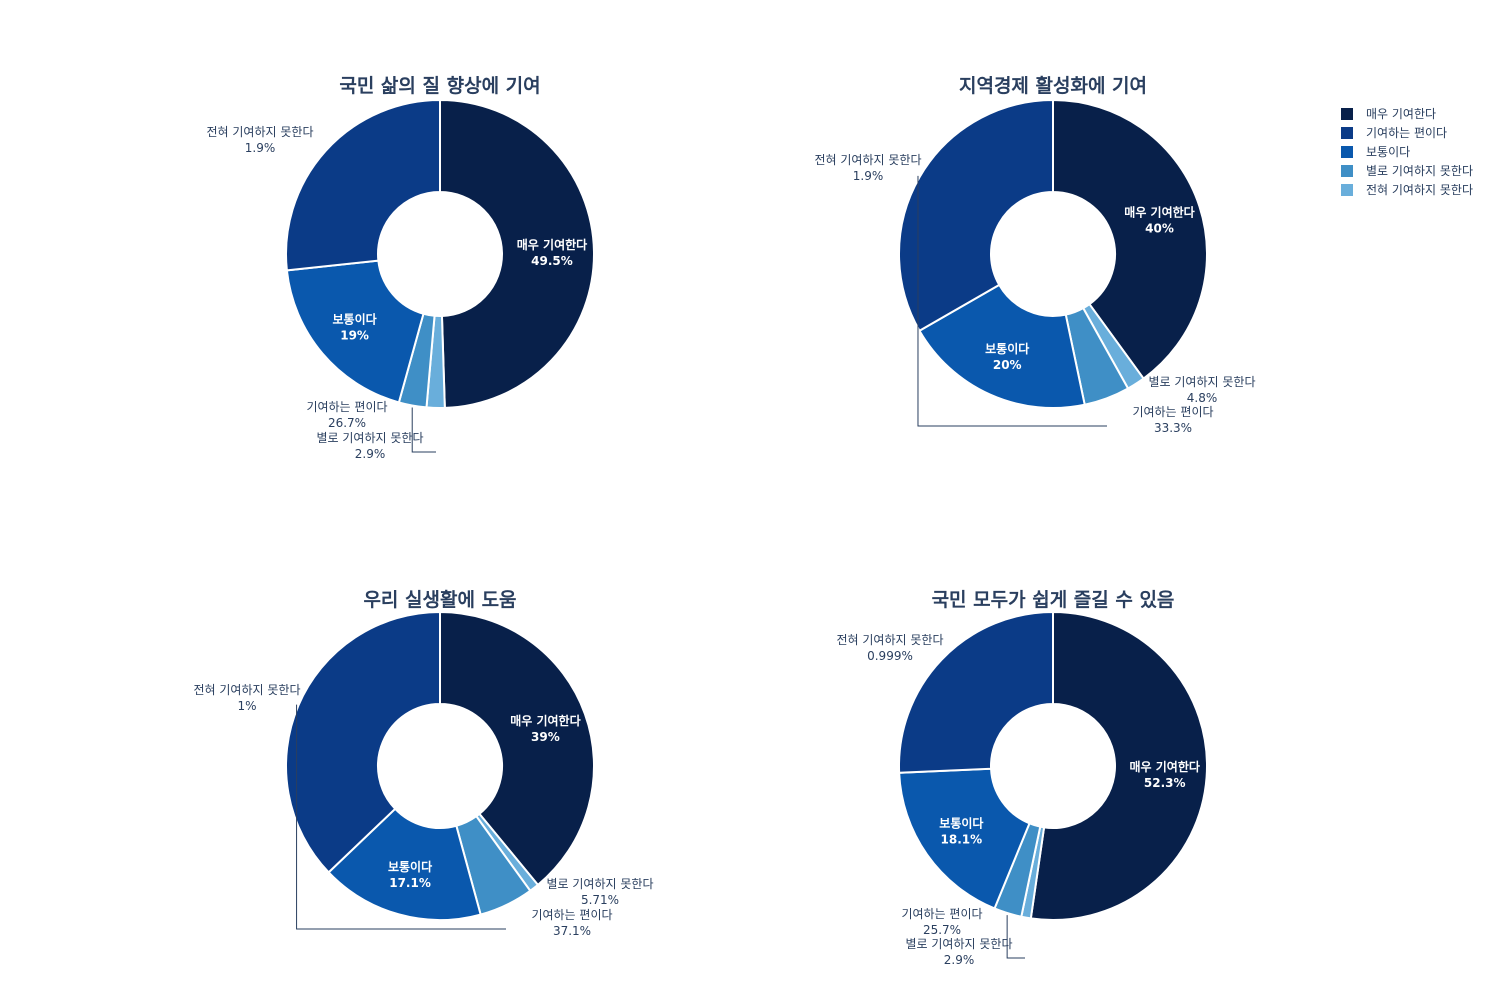 The height and width of the screenshot is (1000, 1500). What do you see at coordinates (552, 261) in the screenshot?
I see `slice-label-value: 49.5%` at bounding box center [552, 261].